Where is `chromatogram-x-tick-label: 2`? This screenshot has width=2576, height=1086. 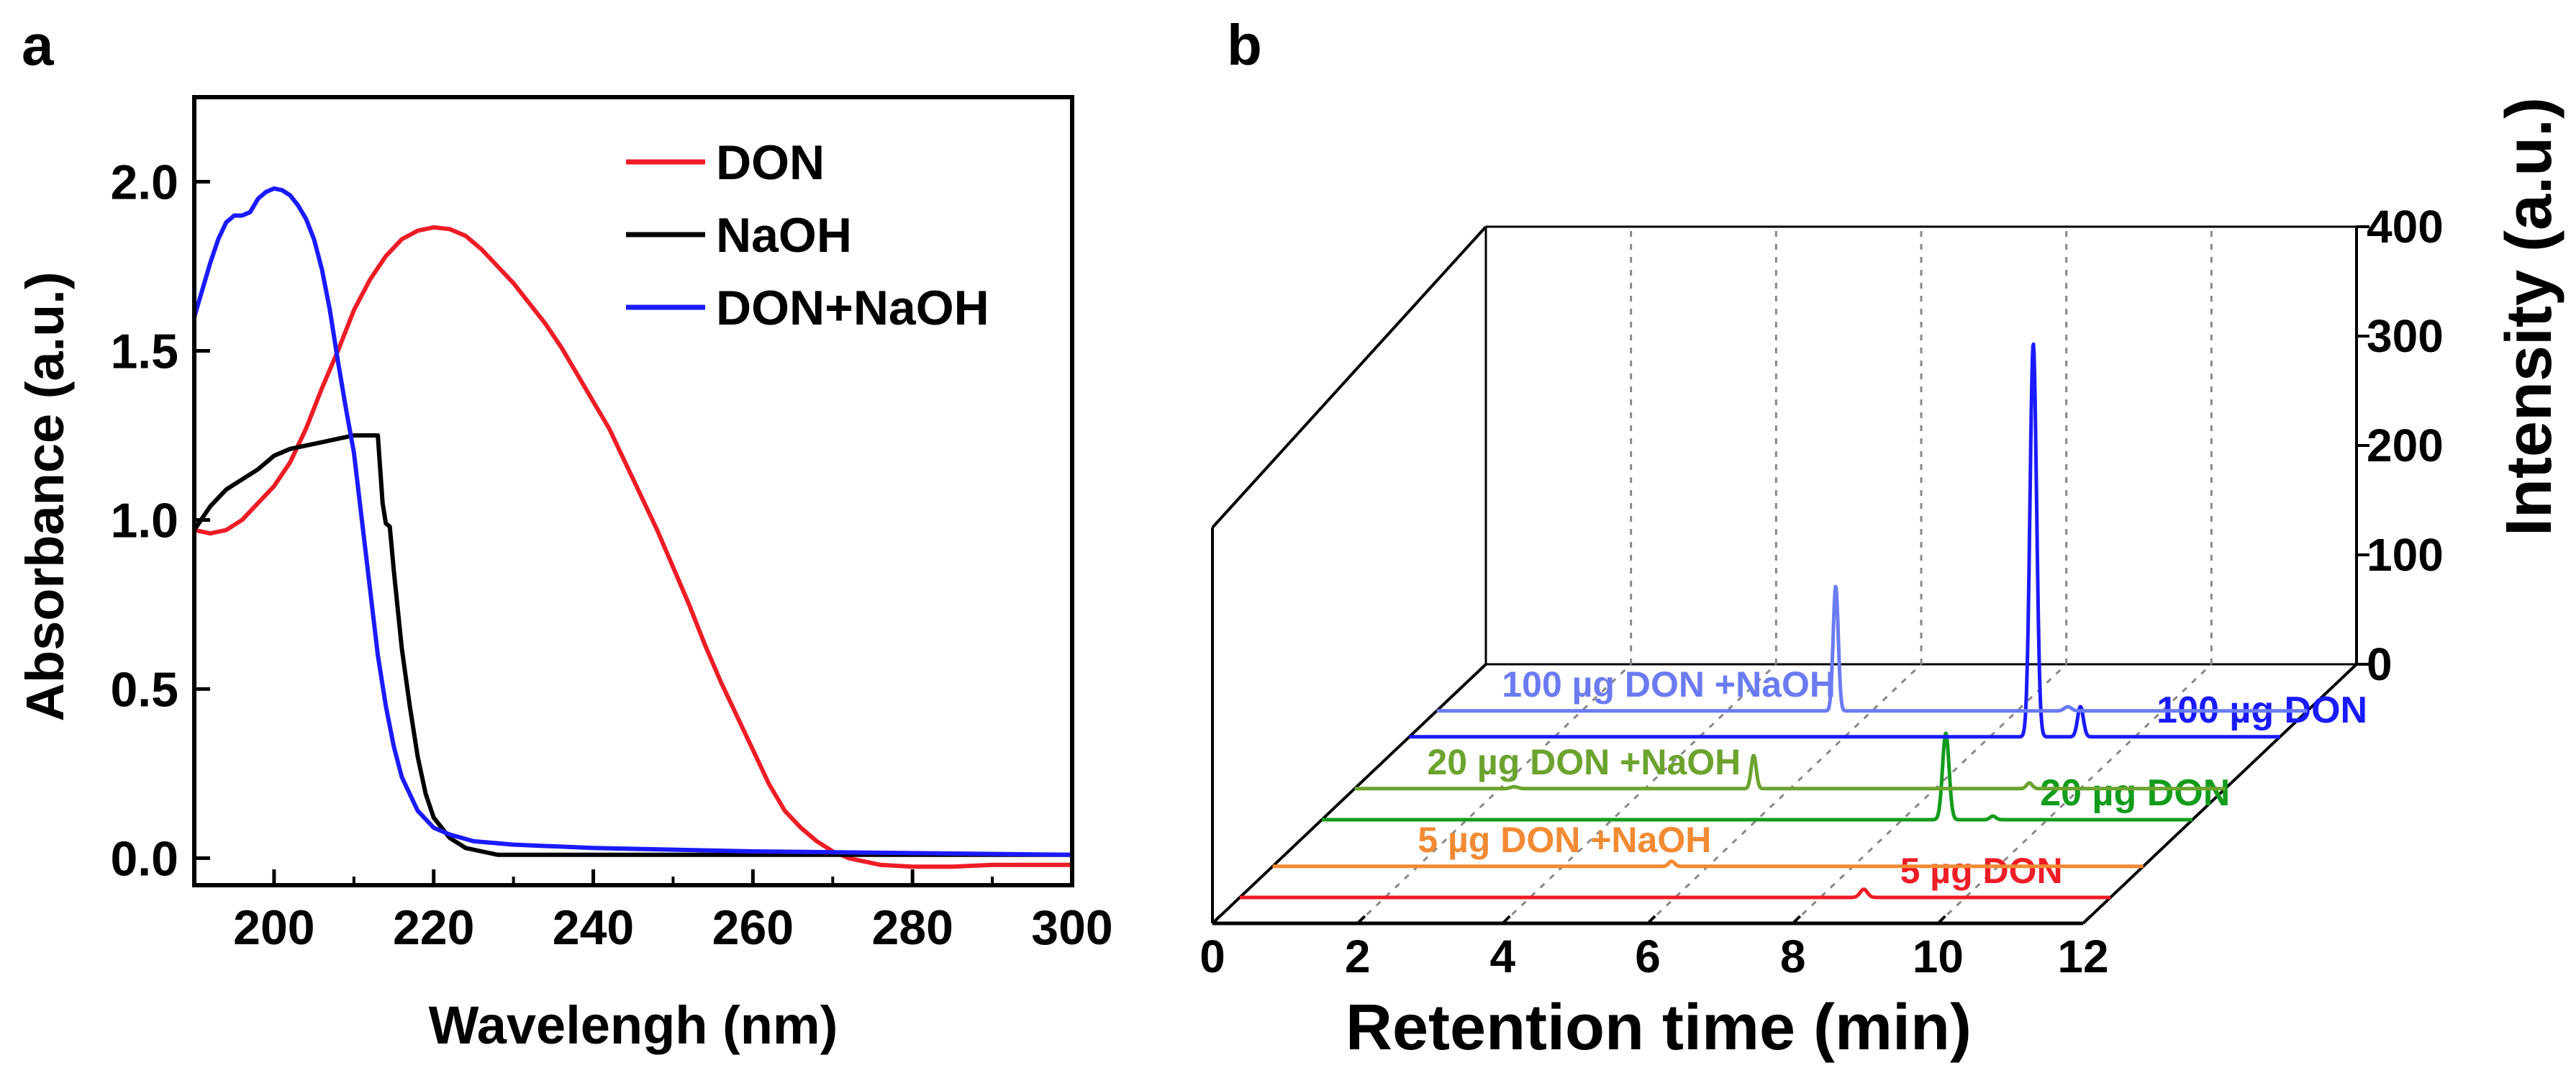
chromatogram-x-tick-label: 2 is located at coordinates (1358, 957).